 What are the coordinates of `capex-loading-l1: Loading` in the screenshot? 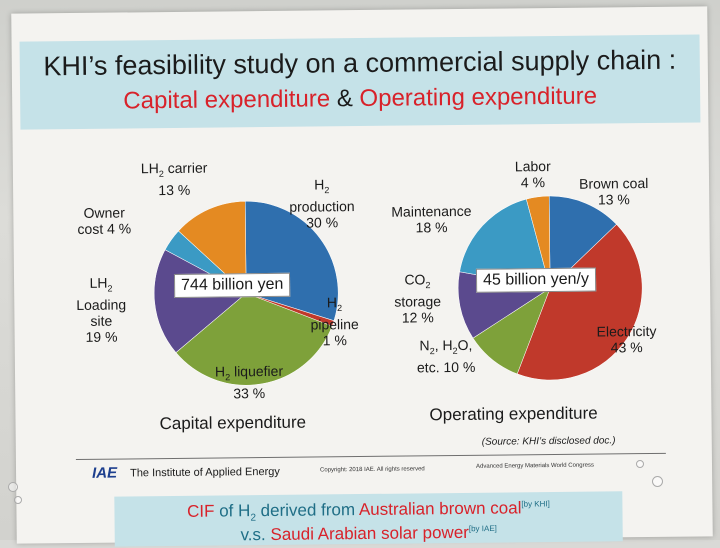 It's located at (101, 304).